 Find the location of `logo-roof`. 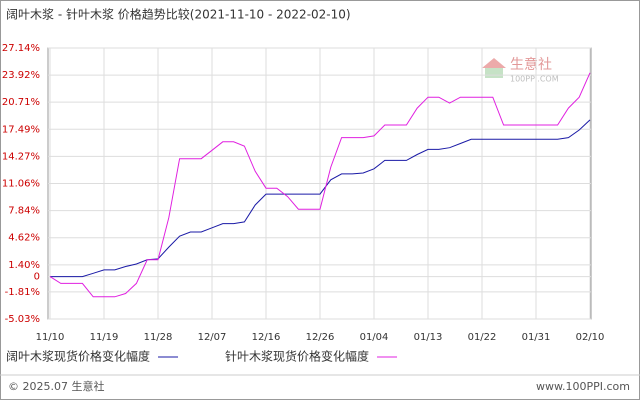

logo-roof is located at coordinates (494, 63).